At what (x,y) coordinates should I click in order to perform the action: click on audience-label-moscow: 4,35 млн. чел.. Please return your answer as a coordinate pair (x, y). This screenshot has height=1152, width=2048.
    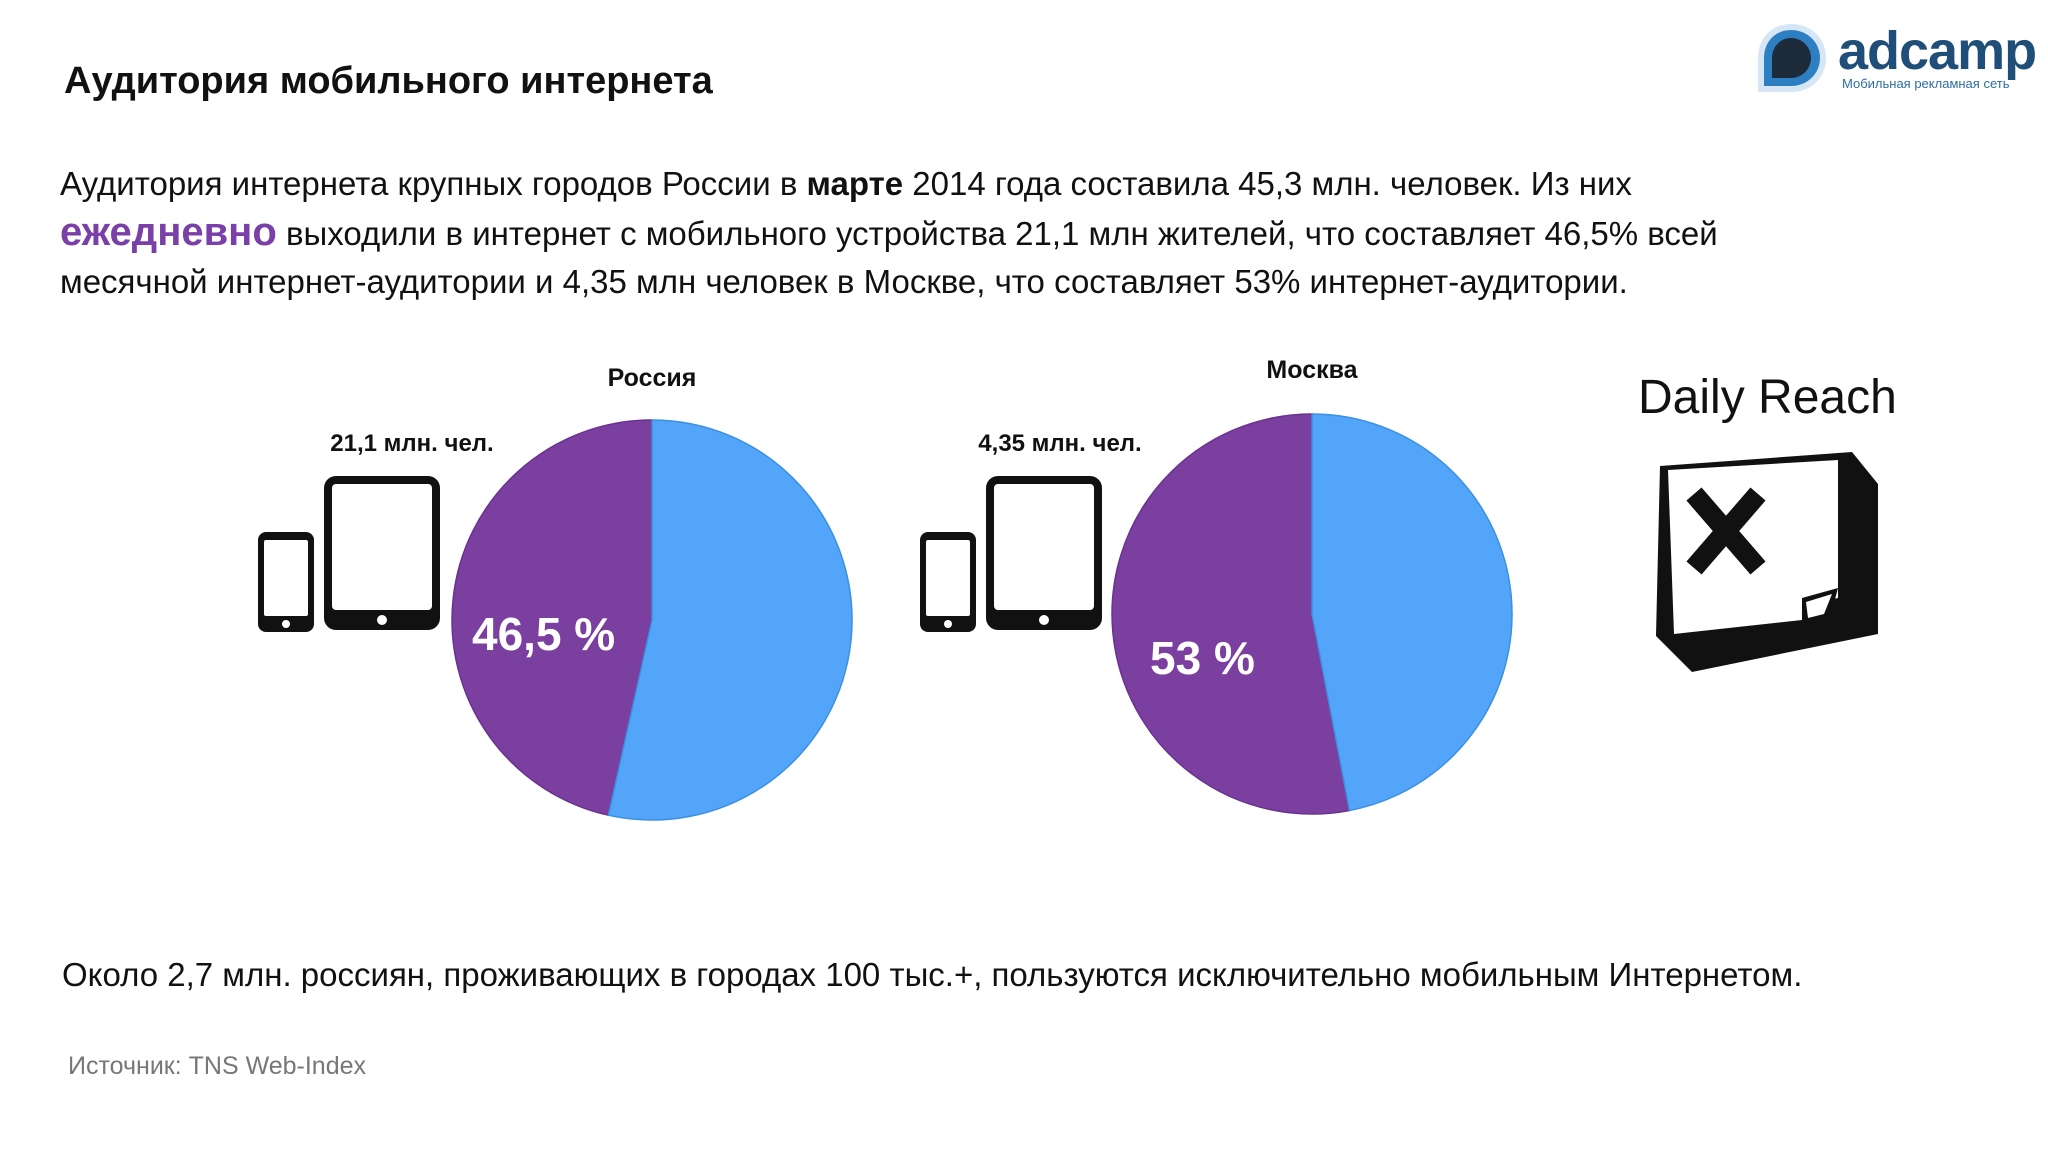
    Looking at the image, I should click on (1060, 443).